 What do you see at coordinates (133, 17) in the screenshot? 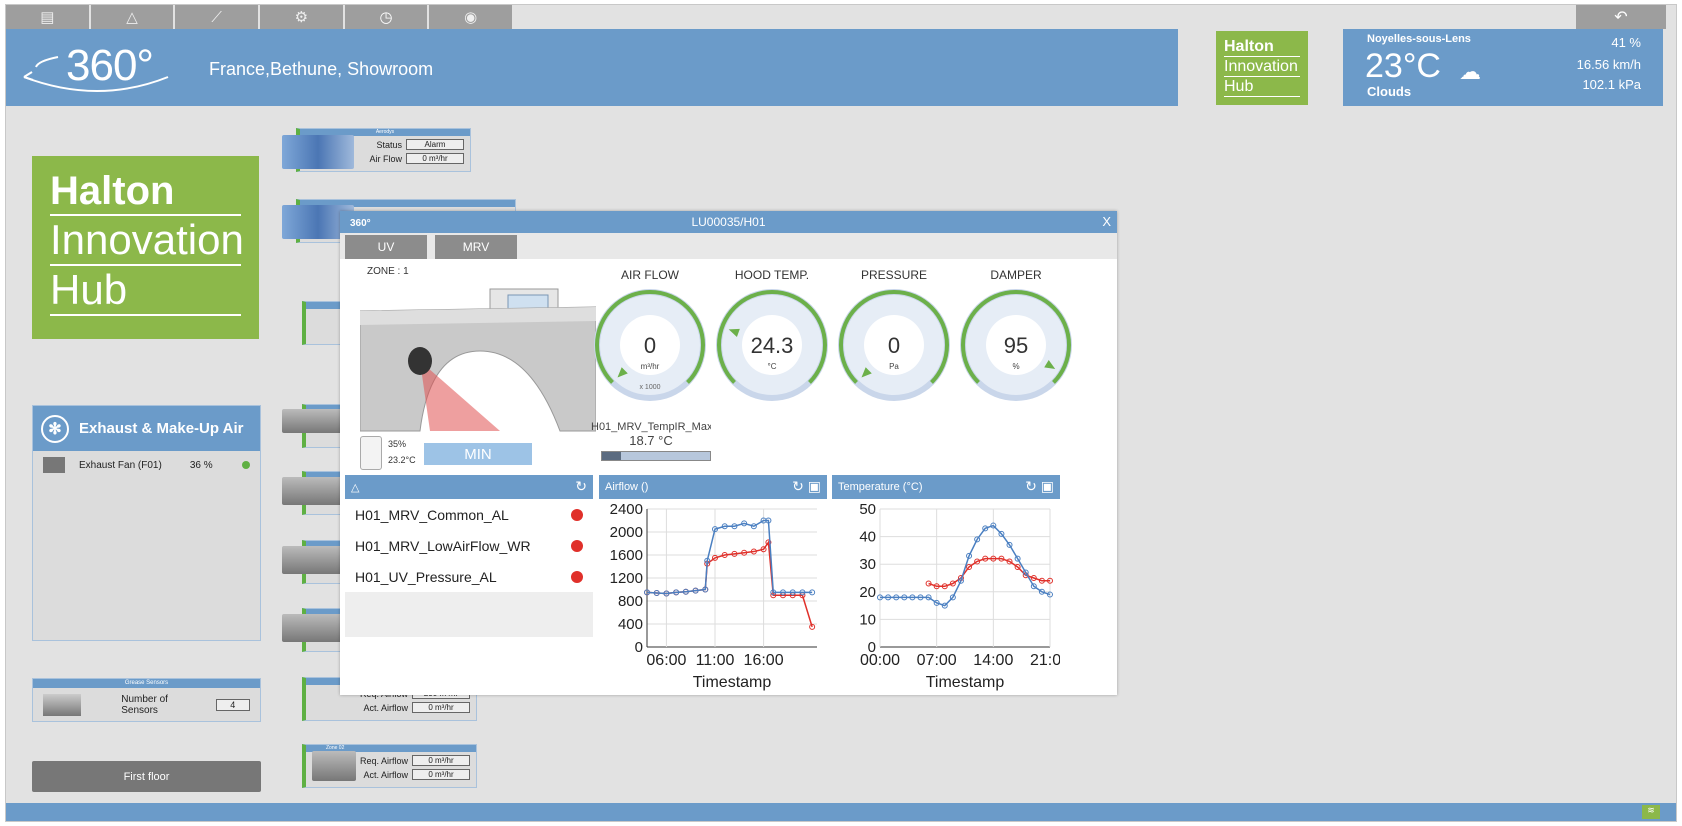
I see `bell-icon: △` at bounding box center [133, 17].